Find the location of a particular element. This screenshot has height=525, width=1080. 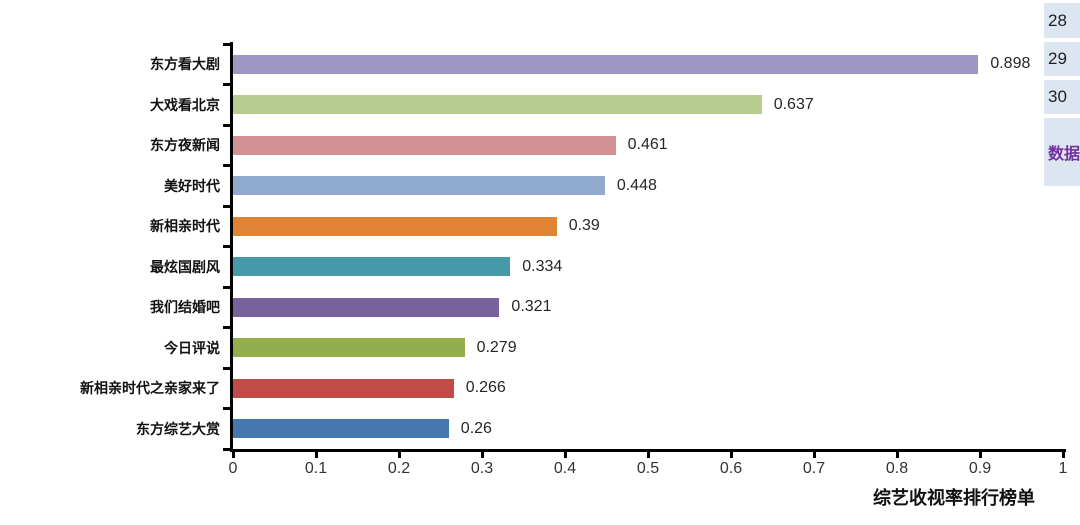

x-tick-label: 0 is located at coordinates (233, 468).